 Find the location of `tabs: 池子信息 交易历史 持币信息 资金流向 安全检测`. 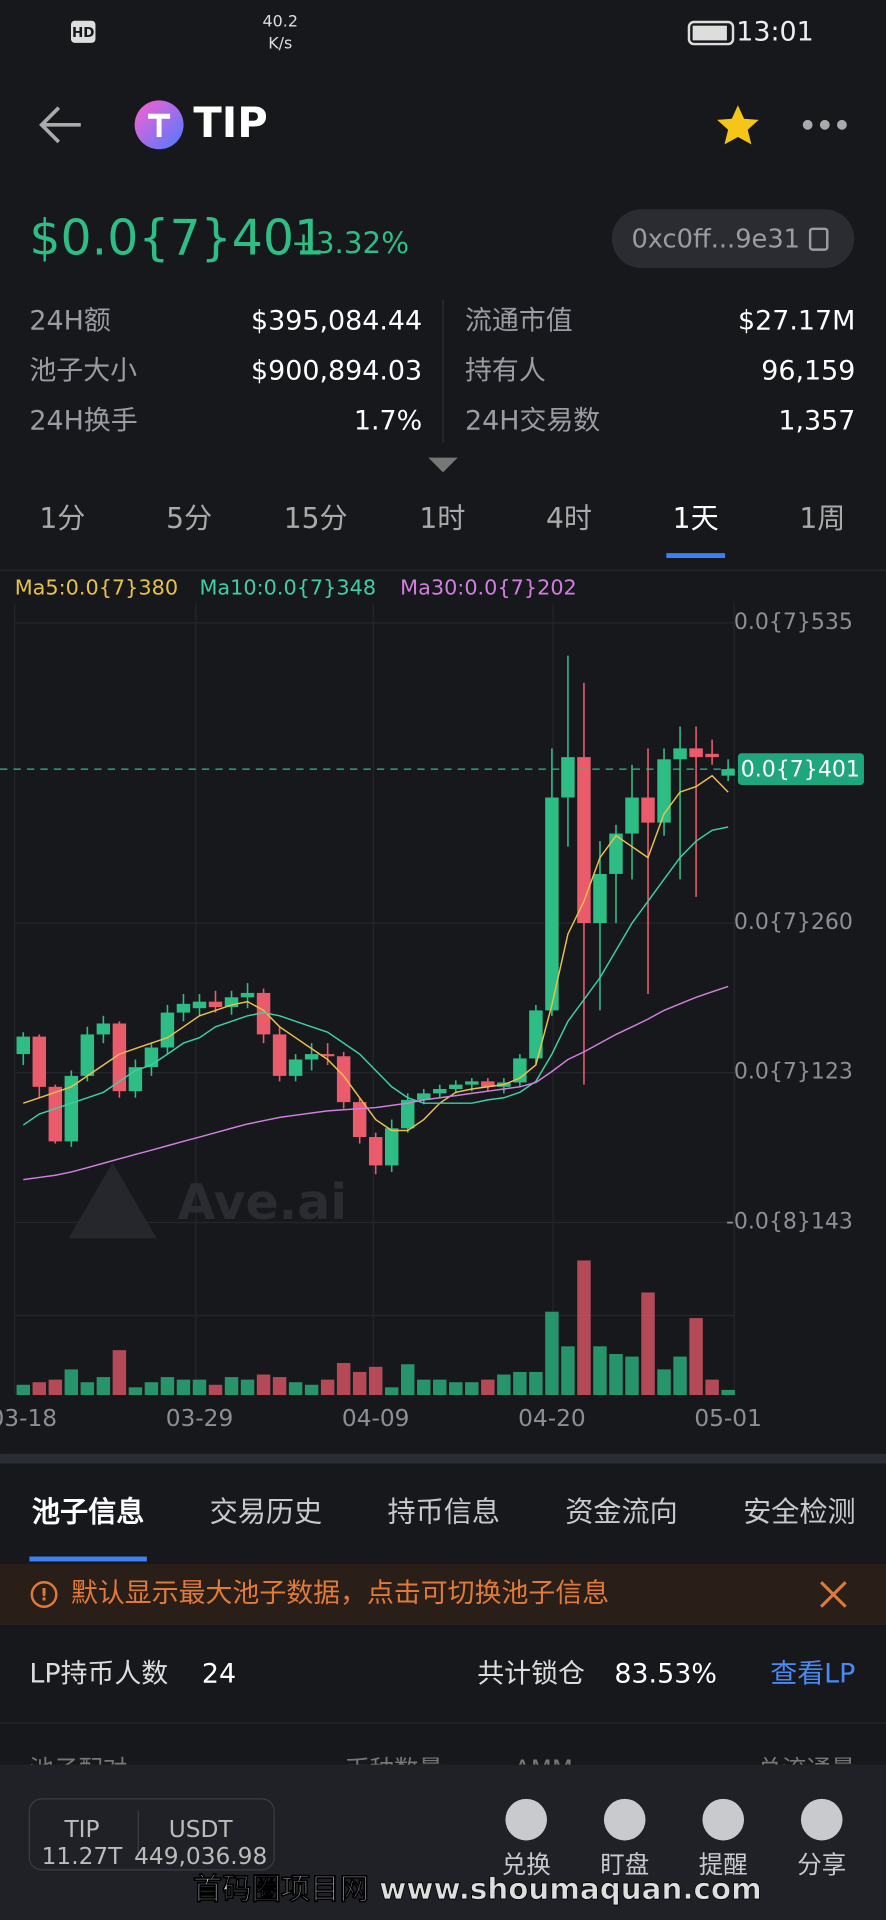

tabs: 池子信息 交易历史 持币信息 资金流向 安全检测 is located at coordinates (442, 1529).